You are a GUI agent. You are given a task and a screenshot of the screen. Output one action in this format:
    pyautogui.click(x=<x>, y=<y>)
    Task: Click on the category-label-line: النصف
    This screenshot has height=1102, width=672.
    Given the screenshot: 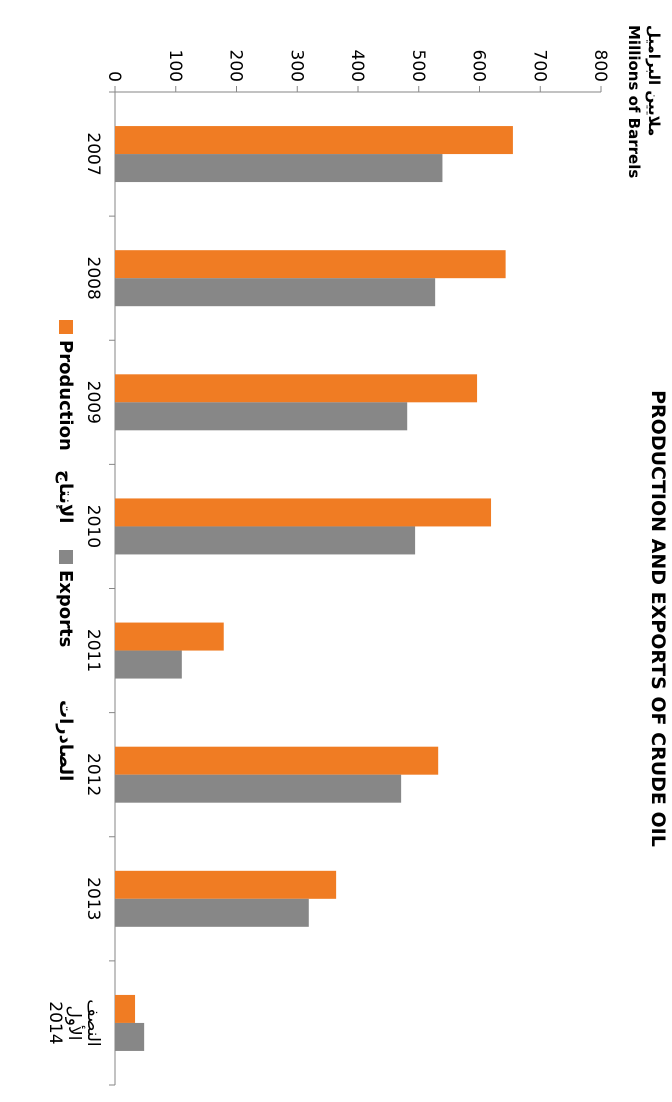 What is the action you would take?
    pyautogui.click(x=93, y=1022)
    